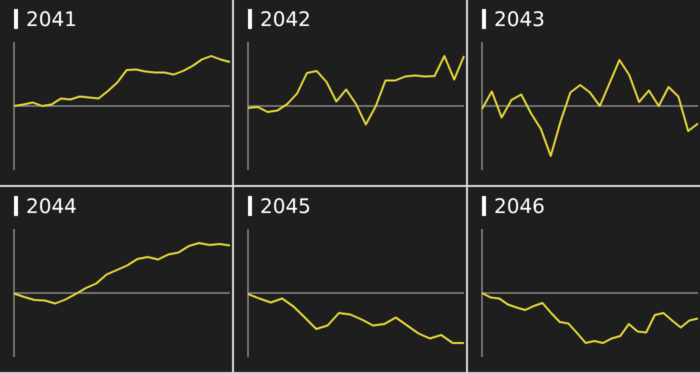  What do you see at coordinates (285, 206) in the screenshot?
I see `chart-title: 2045` at bounding box center [285, 206].